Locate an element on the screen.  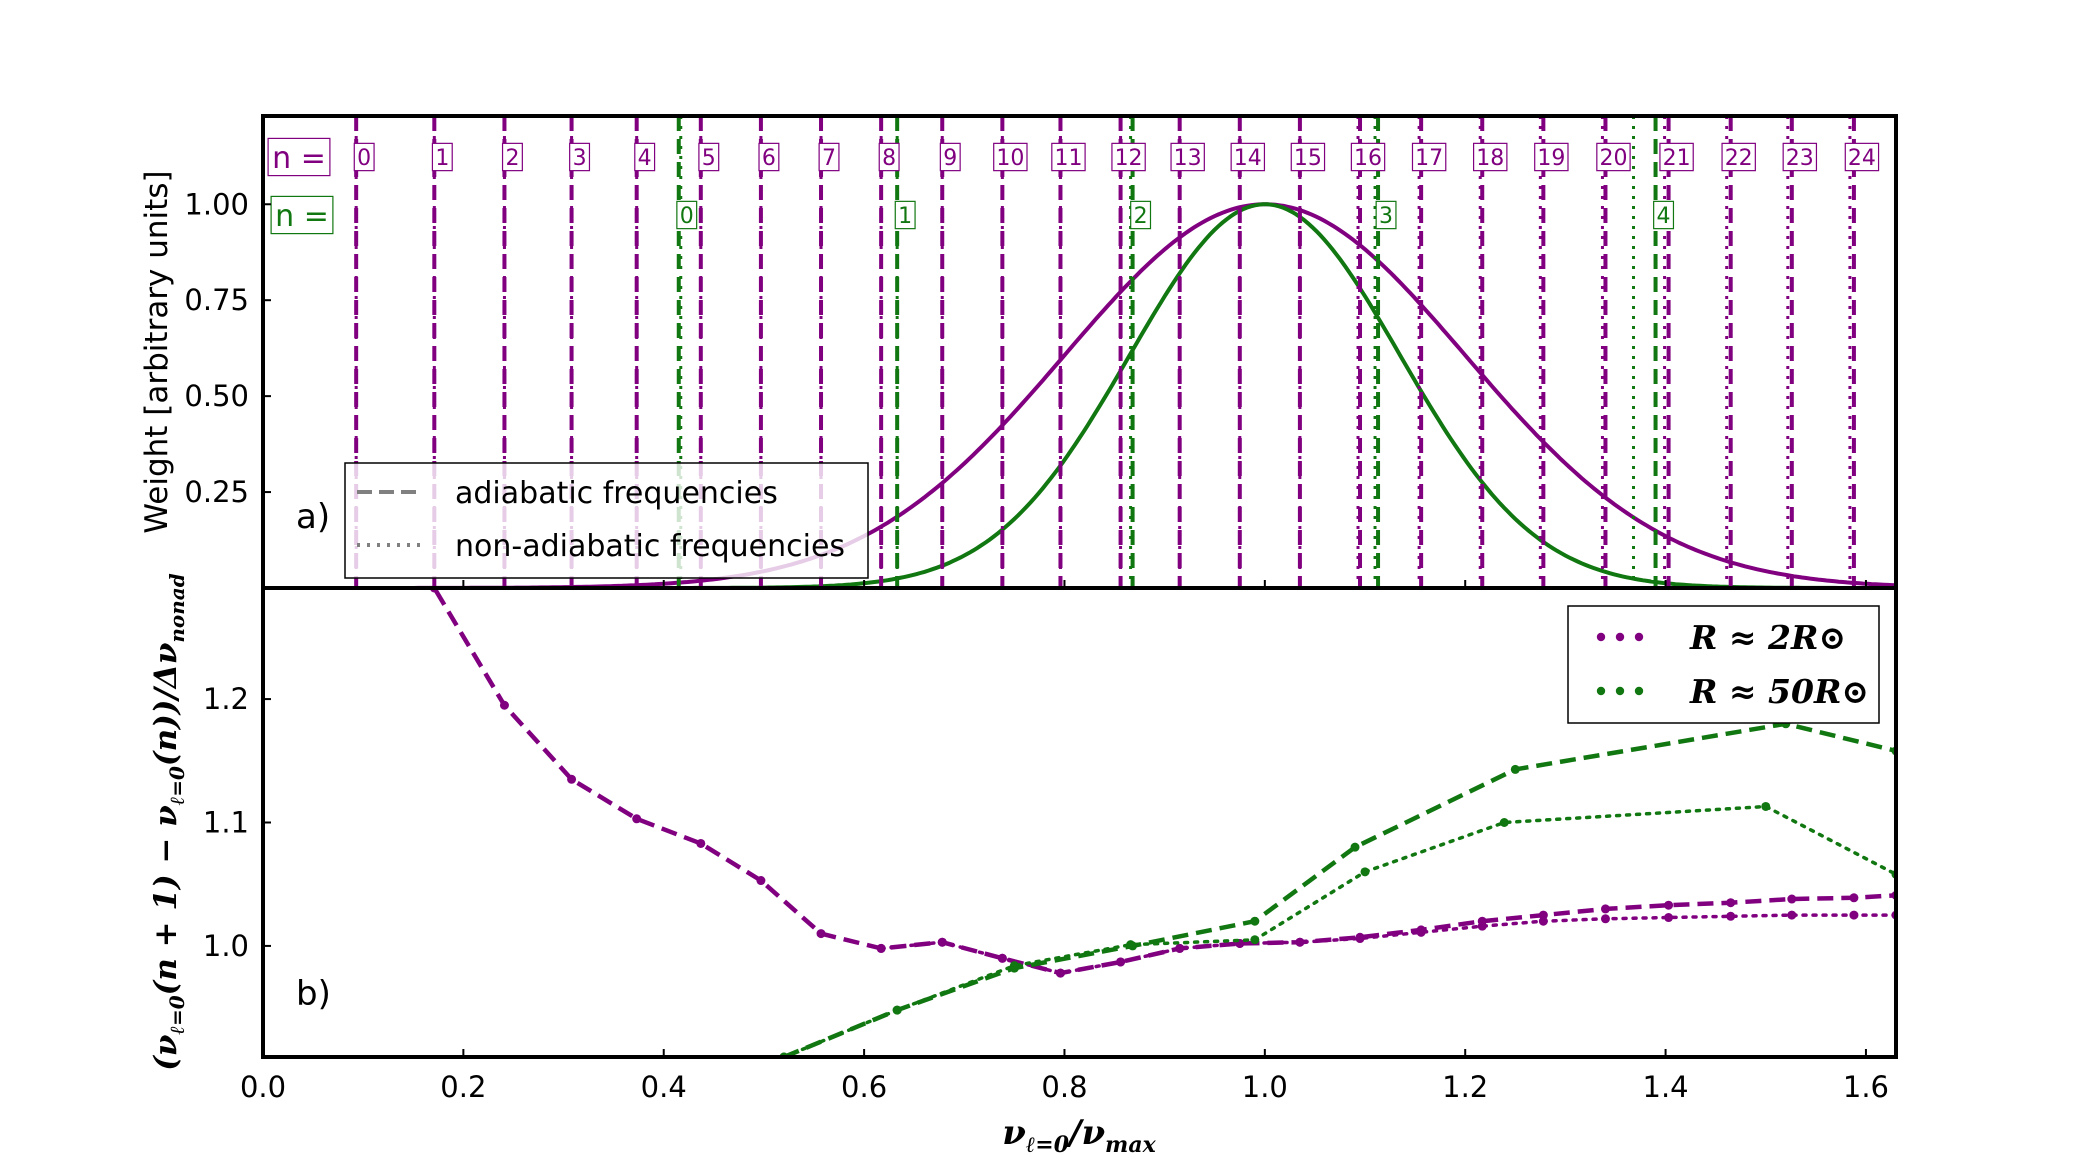
legend-purple-dots is located at coordinates (1620, 637).